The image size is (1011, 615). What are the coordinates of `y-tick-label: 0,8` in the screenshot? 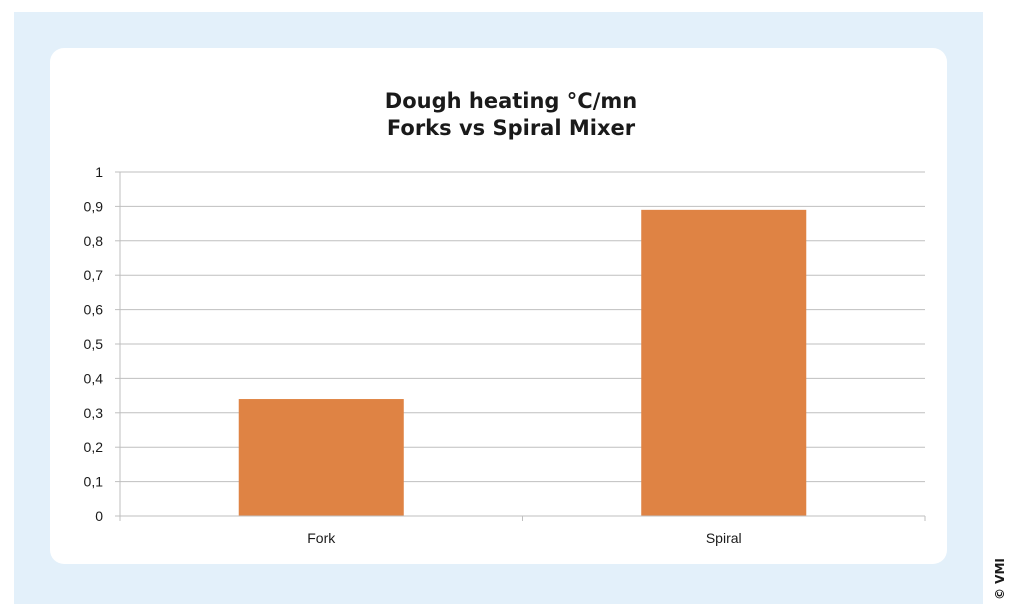 It's located at (94, 241).